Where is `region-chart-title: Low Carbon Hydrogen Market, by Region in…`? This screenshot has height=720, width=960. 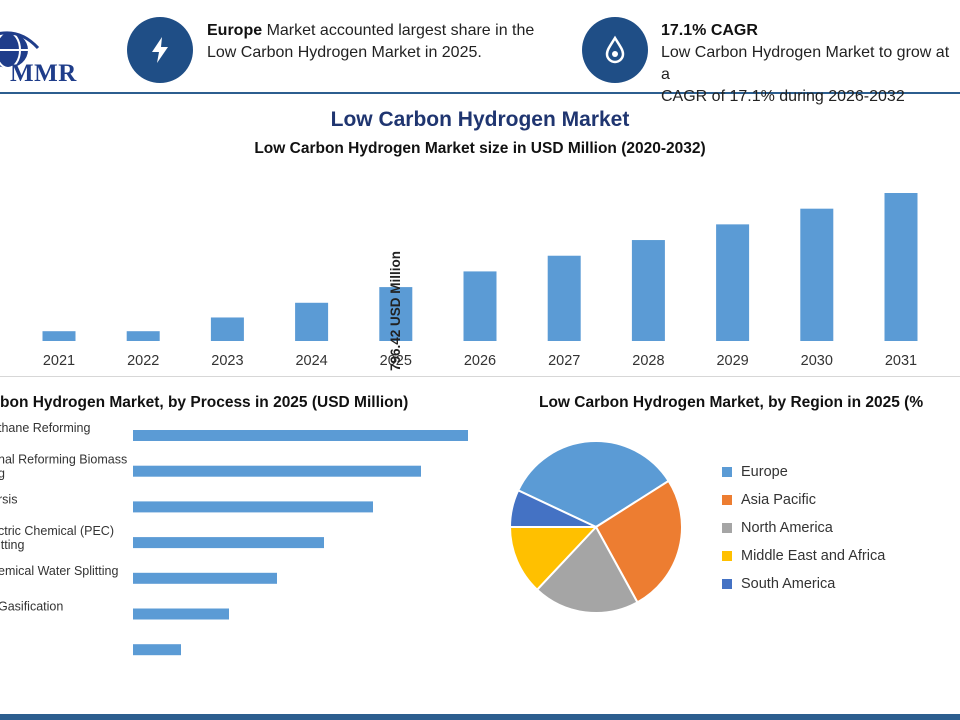
region-chart-title: Low Carbon Hydrogen Market, by Region in… is located at coordinates (731, 402).